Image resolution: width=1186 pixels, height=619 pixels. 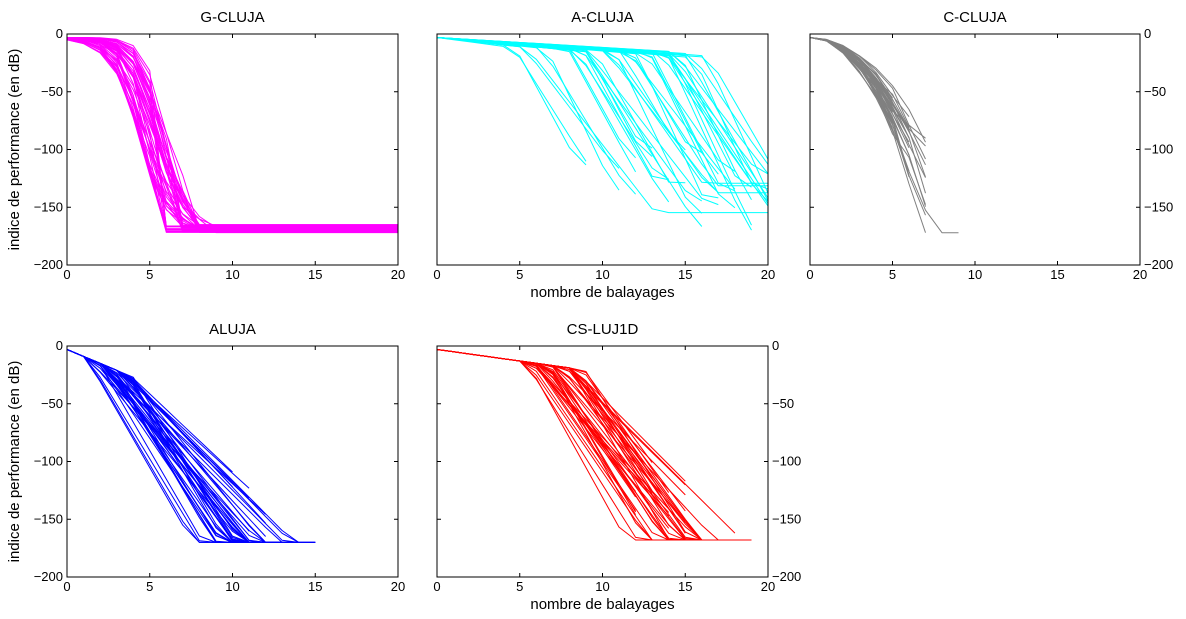 I want to click on chart-title: G-CLUJA, so click(x=232, y=17).